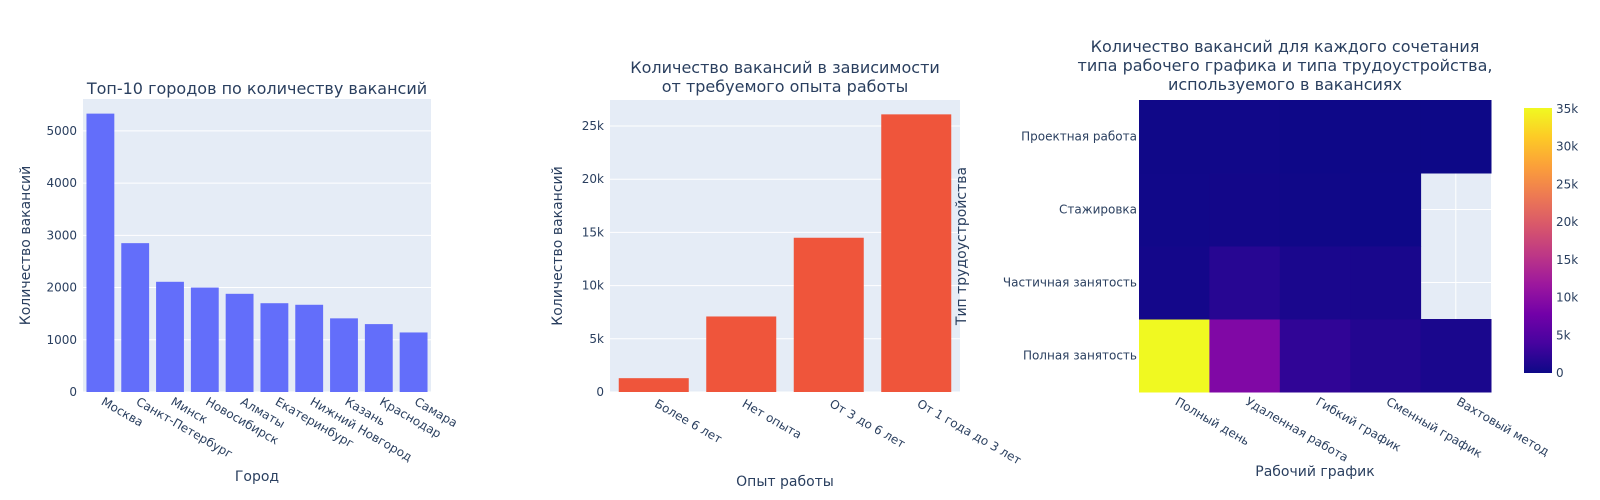 The height and width of the screenshot is (500, 1600). I want to click on chart-title-line: Количество вакансий в зависимости, so click(785, 67).